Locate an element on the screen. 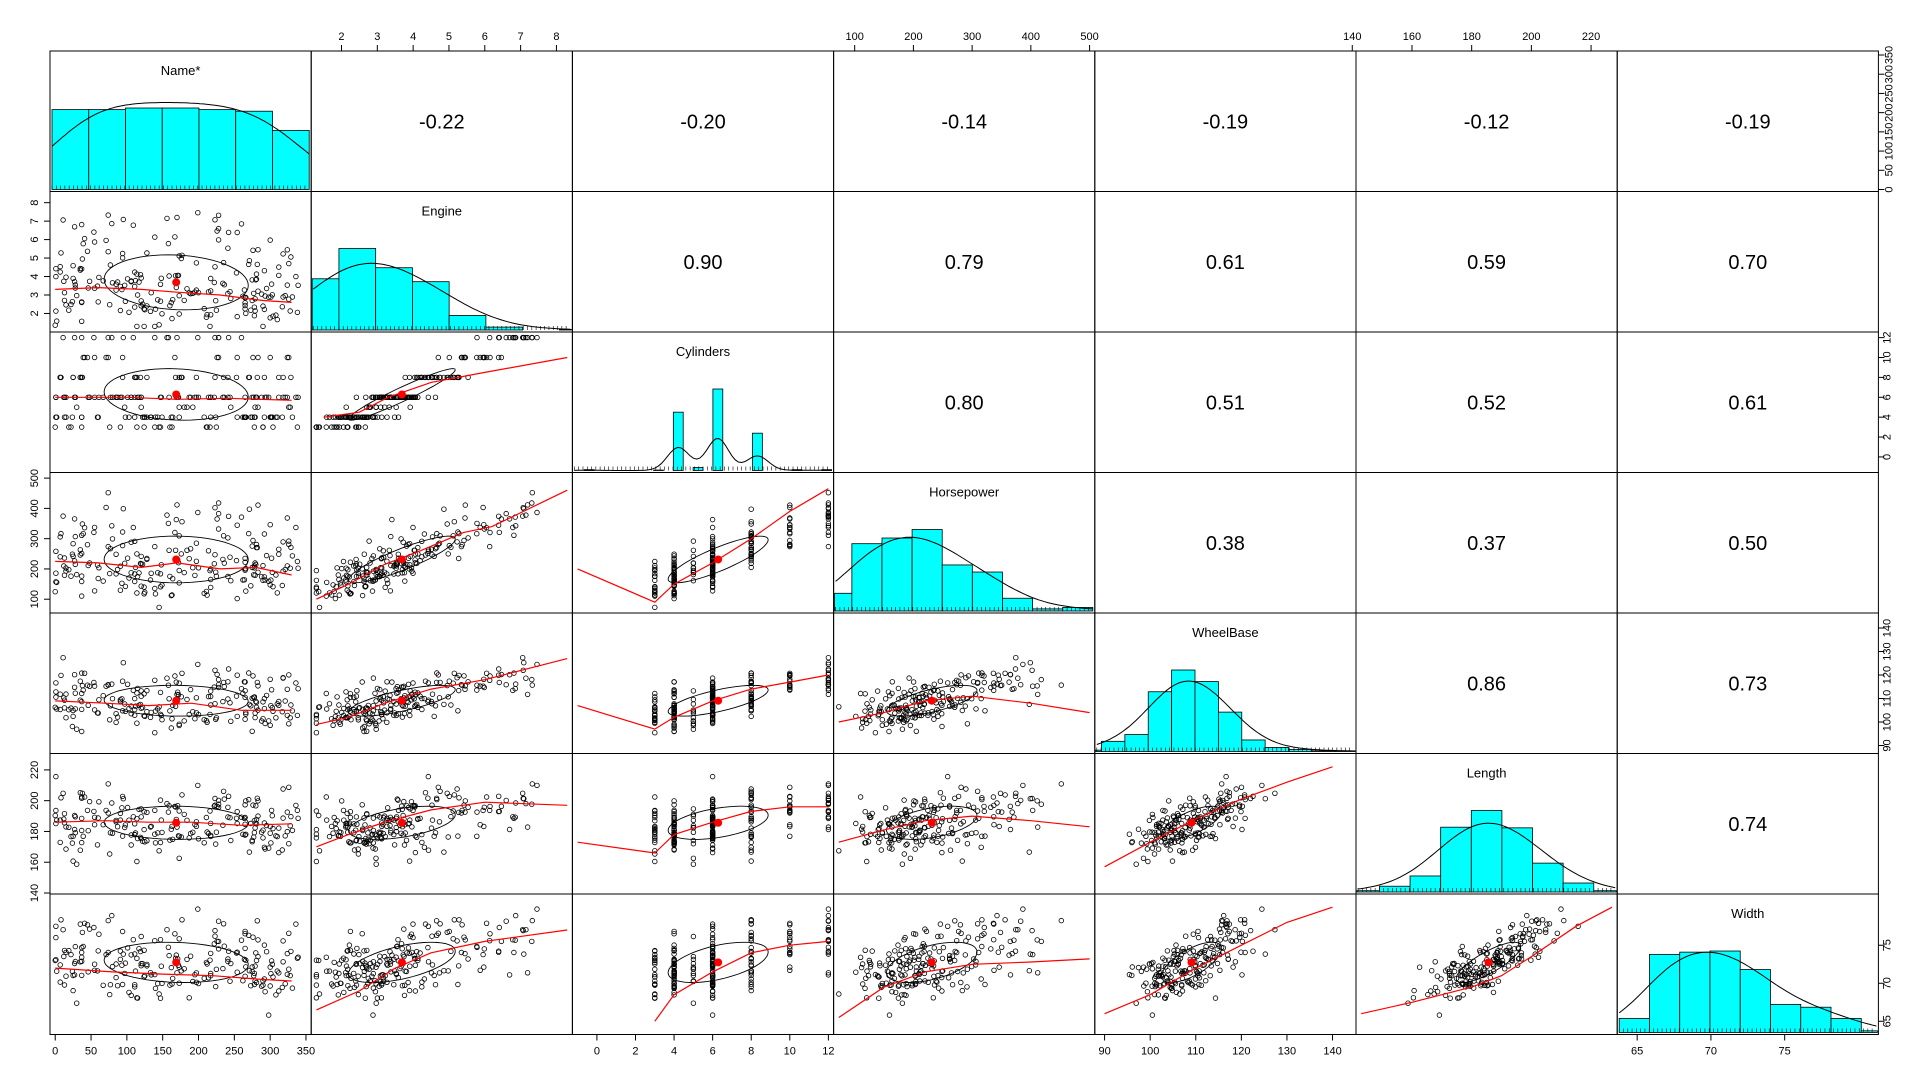  scatter-panel-width-engine is located at coordinates (440, 962).